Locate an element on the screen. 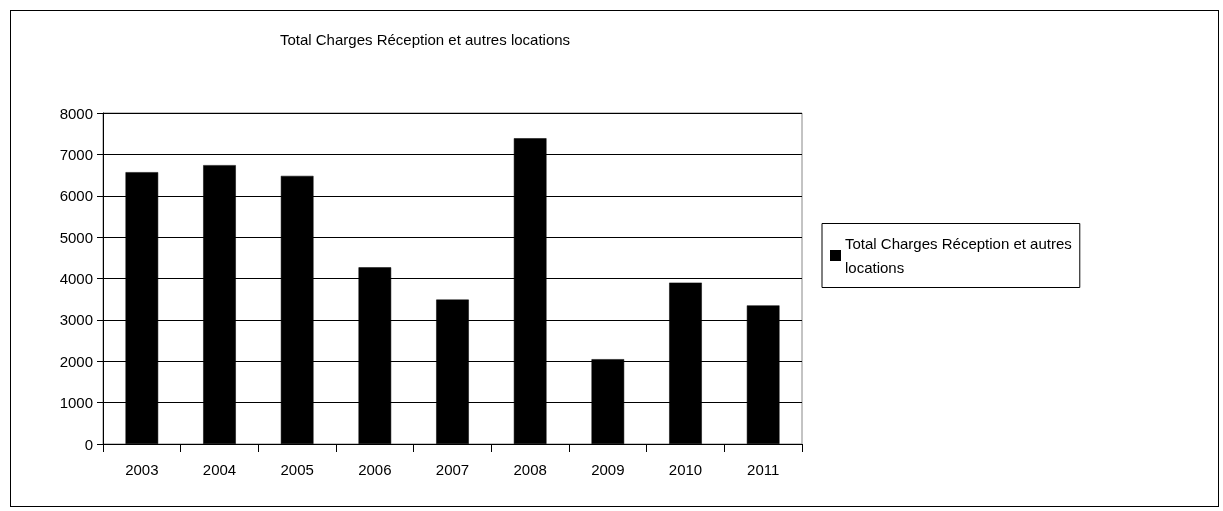  x-tick-label: 2008 is located at coordinates (530, 469).